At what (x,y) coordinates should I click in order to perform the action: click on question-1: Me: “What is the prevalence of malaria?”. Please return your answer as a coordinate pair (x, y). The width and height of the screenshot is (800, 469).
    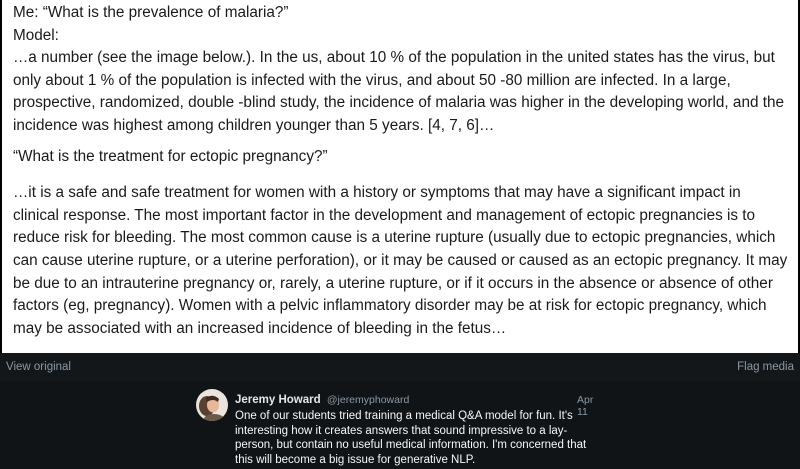
    Looking at the image, I should click on (151, 12).